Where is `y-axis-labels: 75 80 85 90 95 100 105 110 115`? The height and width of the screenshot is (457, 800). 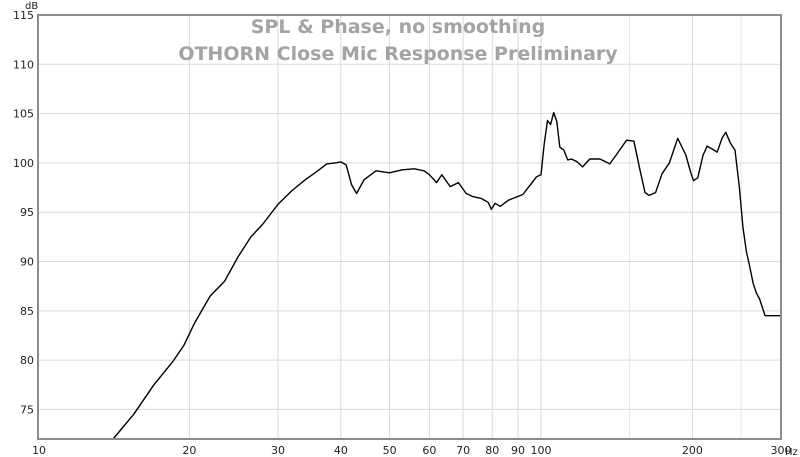 y-axis-labels: 75 80 85 90 95 100 105 110 115 is located at coordinates (23, 212).